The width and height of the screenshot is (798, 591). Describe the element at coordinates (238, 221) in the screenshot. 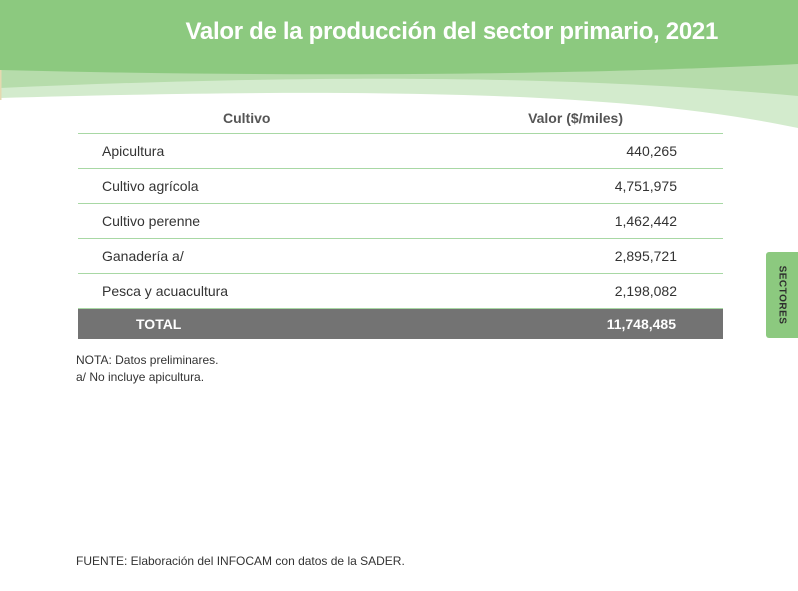

I see `row-name: Cultivo perenne` at that location.